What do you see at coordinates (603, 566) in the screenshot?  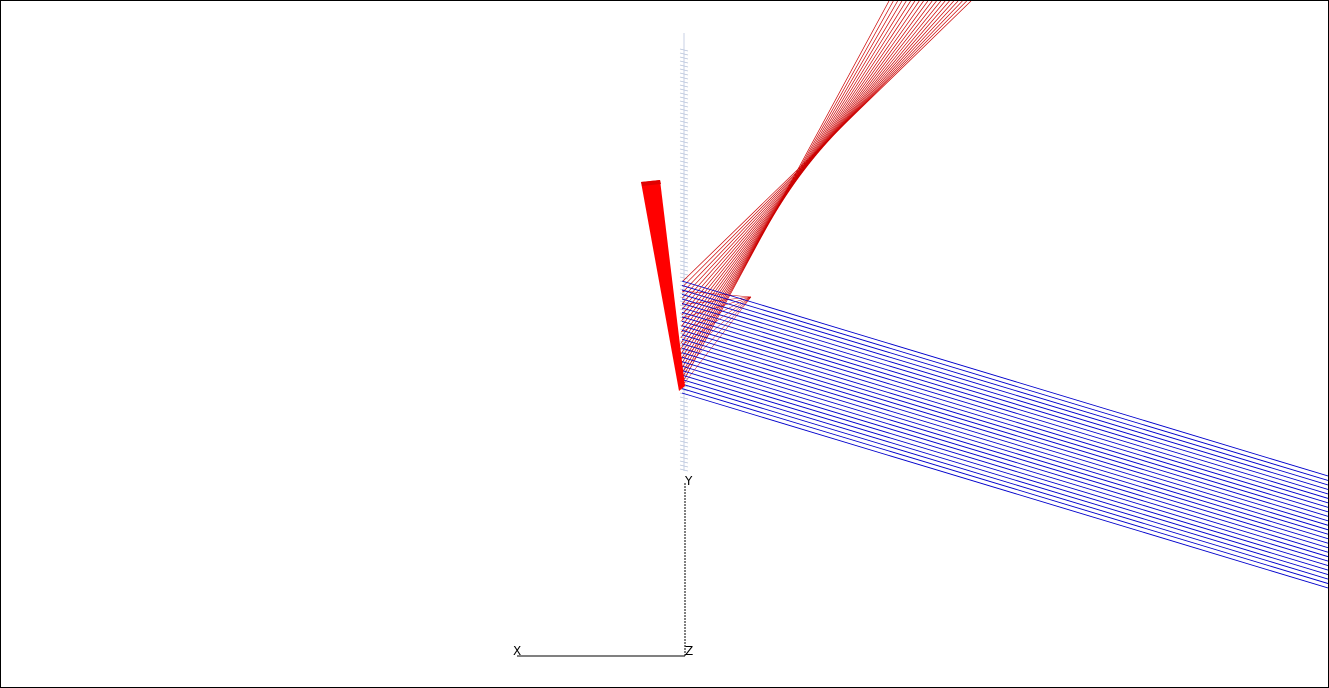 I see `axis-triad: Y X Z` at bounding box center [603, 566].